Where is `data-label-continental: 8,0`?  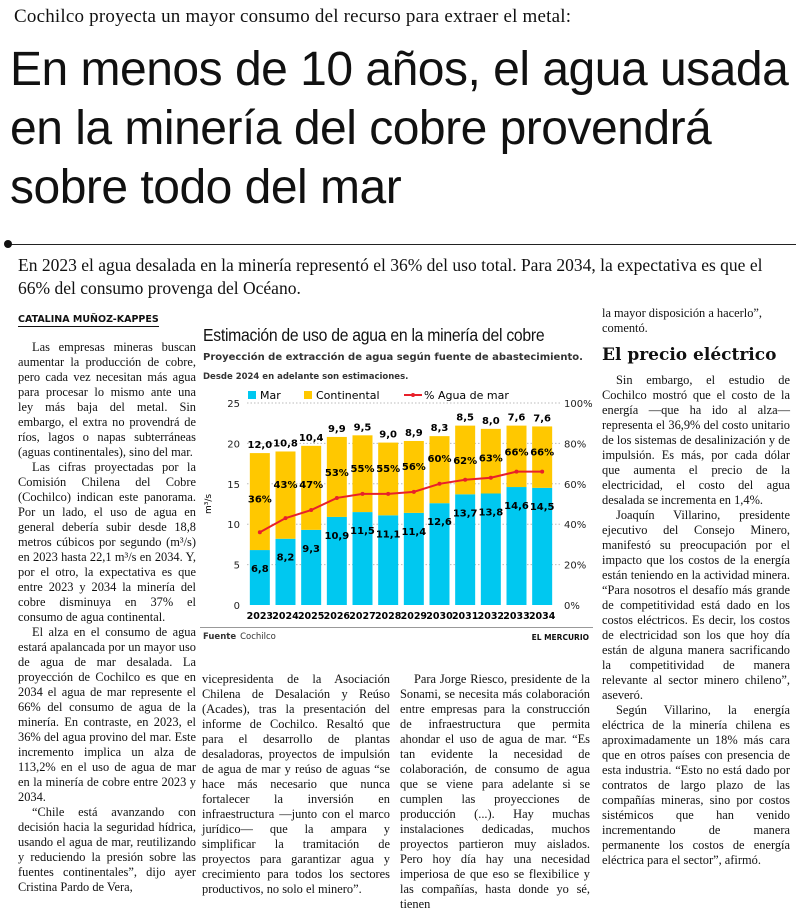 data-label-continental: 8,0 is located at coordinates (491, 421).